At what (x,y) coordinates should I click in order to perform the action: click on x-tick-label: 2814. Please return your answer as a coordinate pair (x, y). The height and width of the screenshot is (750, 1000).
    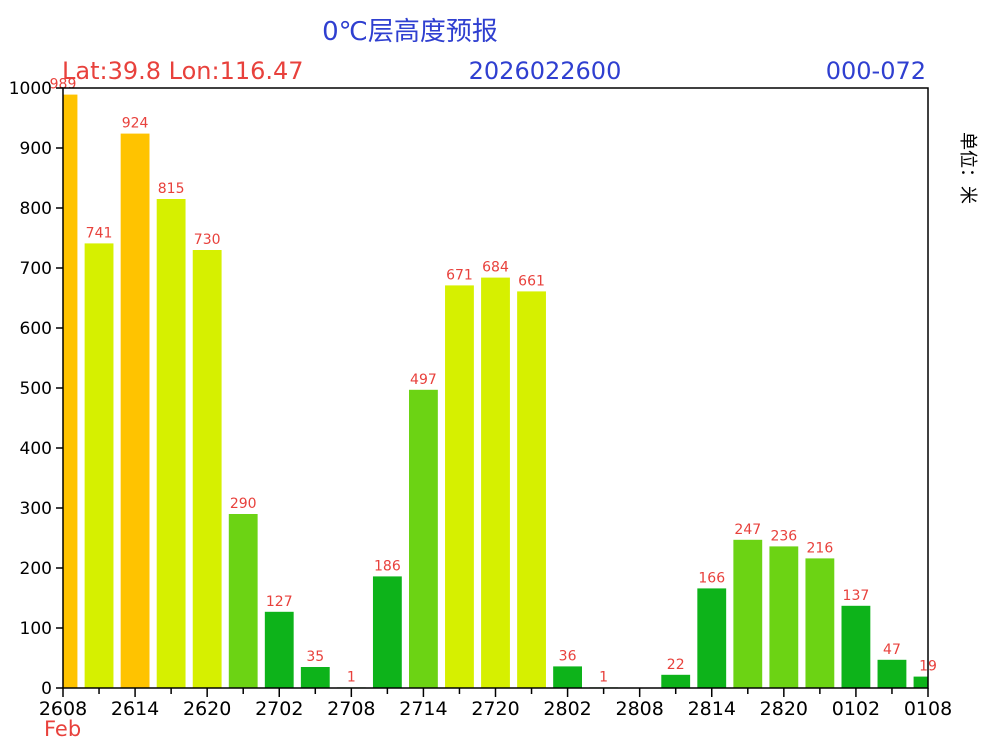
    Looking at the image, I should click on (712, 709).